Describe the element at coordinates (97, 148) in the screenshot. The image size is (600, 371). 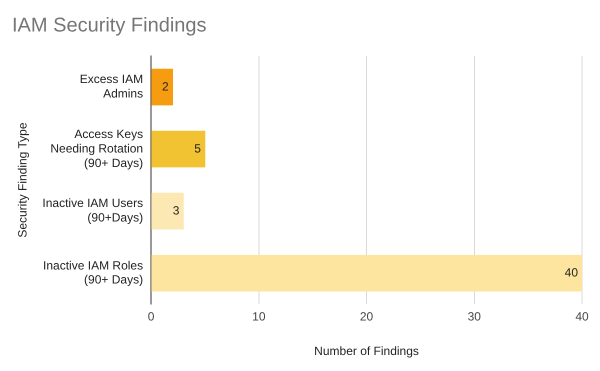
I see `y-tick-label: Access Keys Needing Rotation (90+ Days)` at that location.